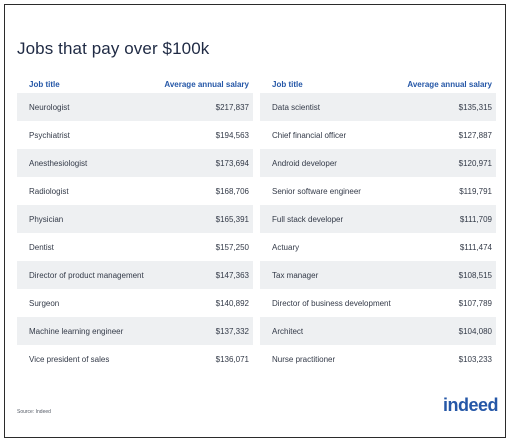  I want to click on indeed-logo: indeed, so click(471, 405).